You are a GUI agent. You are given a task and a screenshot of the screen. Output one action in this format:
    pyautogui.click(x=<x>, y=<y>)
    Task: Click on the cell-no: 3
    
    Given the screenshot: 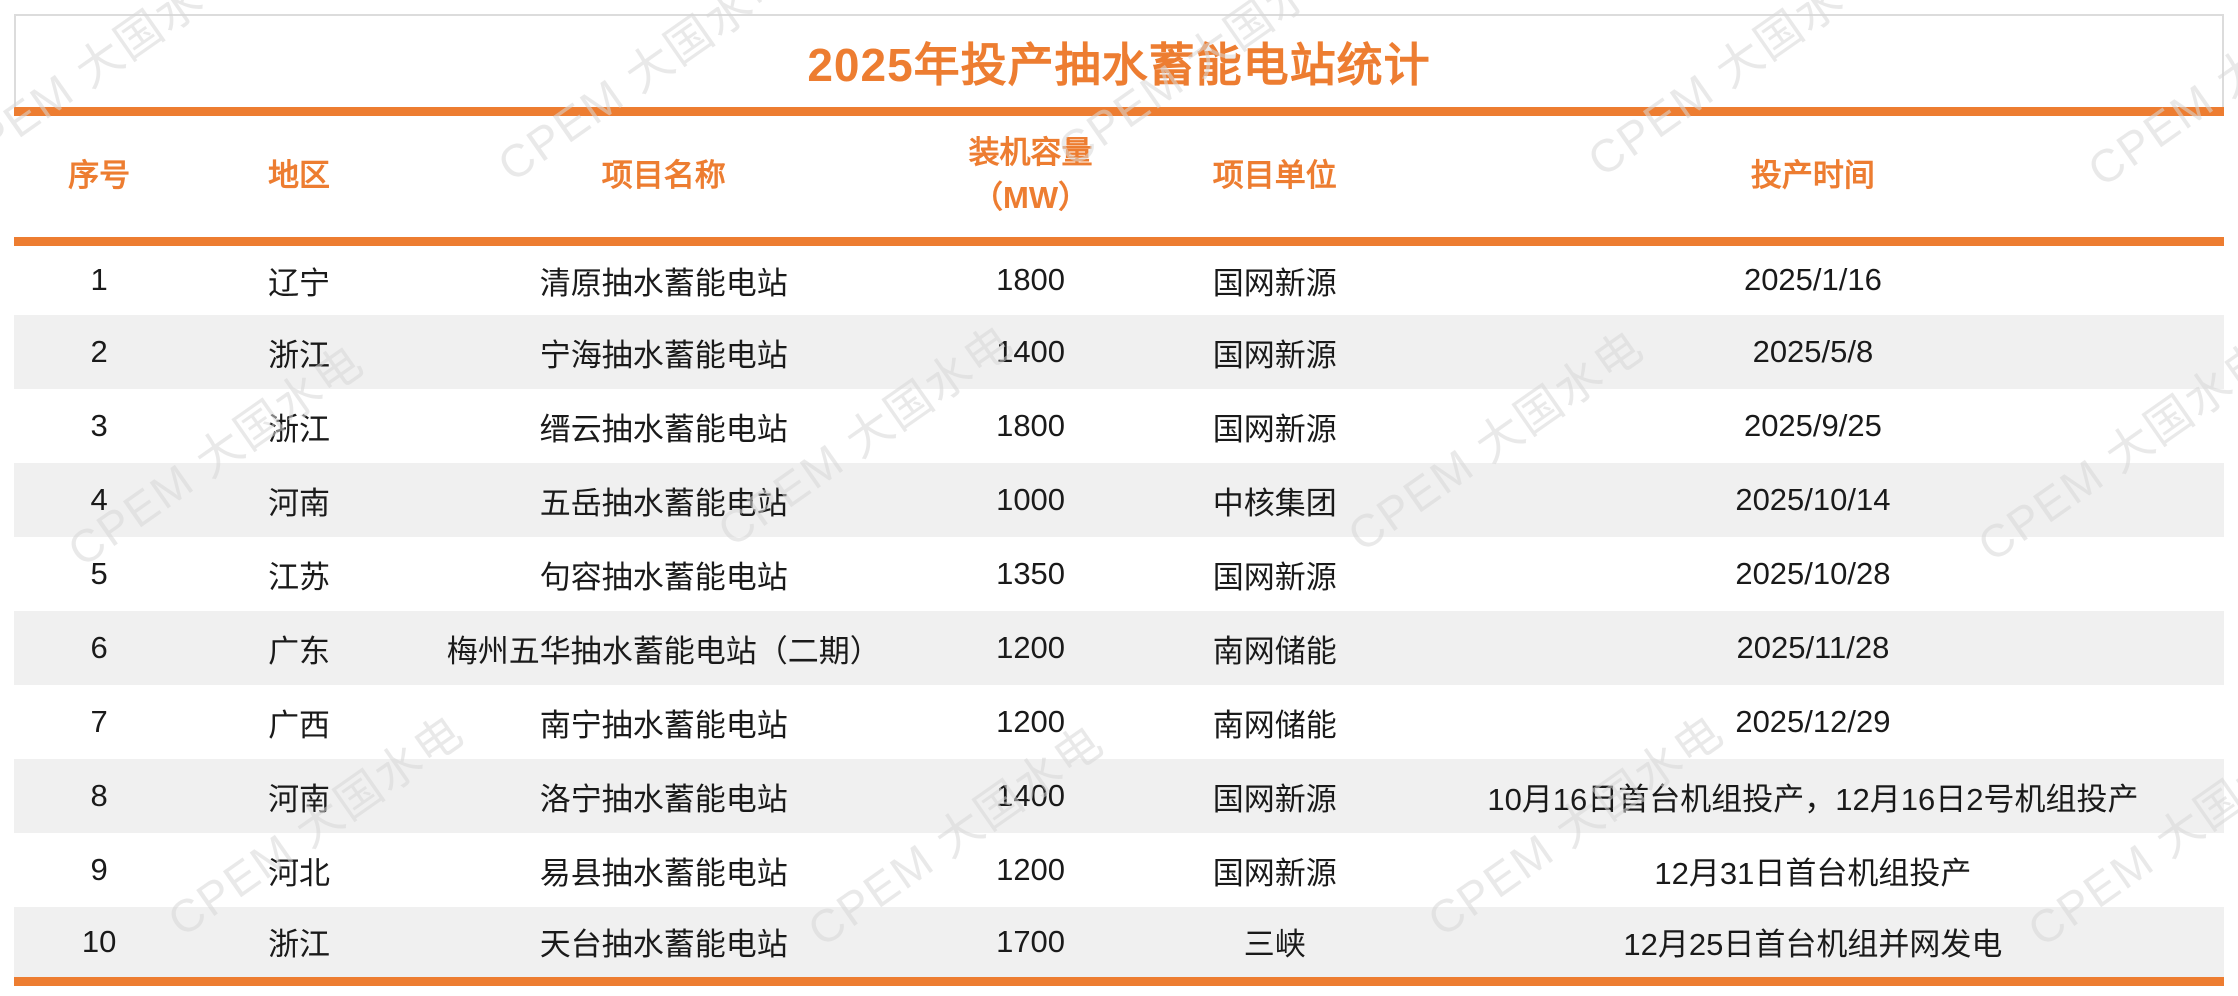 What is the action you would take?
    pyautogui.click(x=99, y=425)
    